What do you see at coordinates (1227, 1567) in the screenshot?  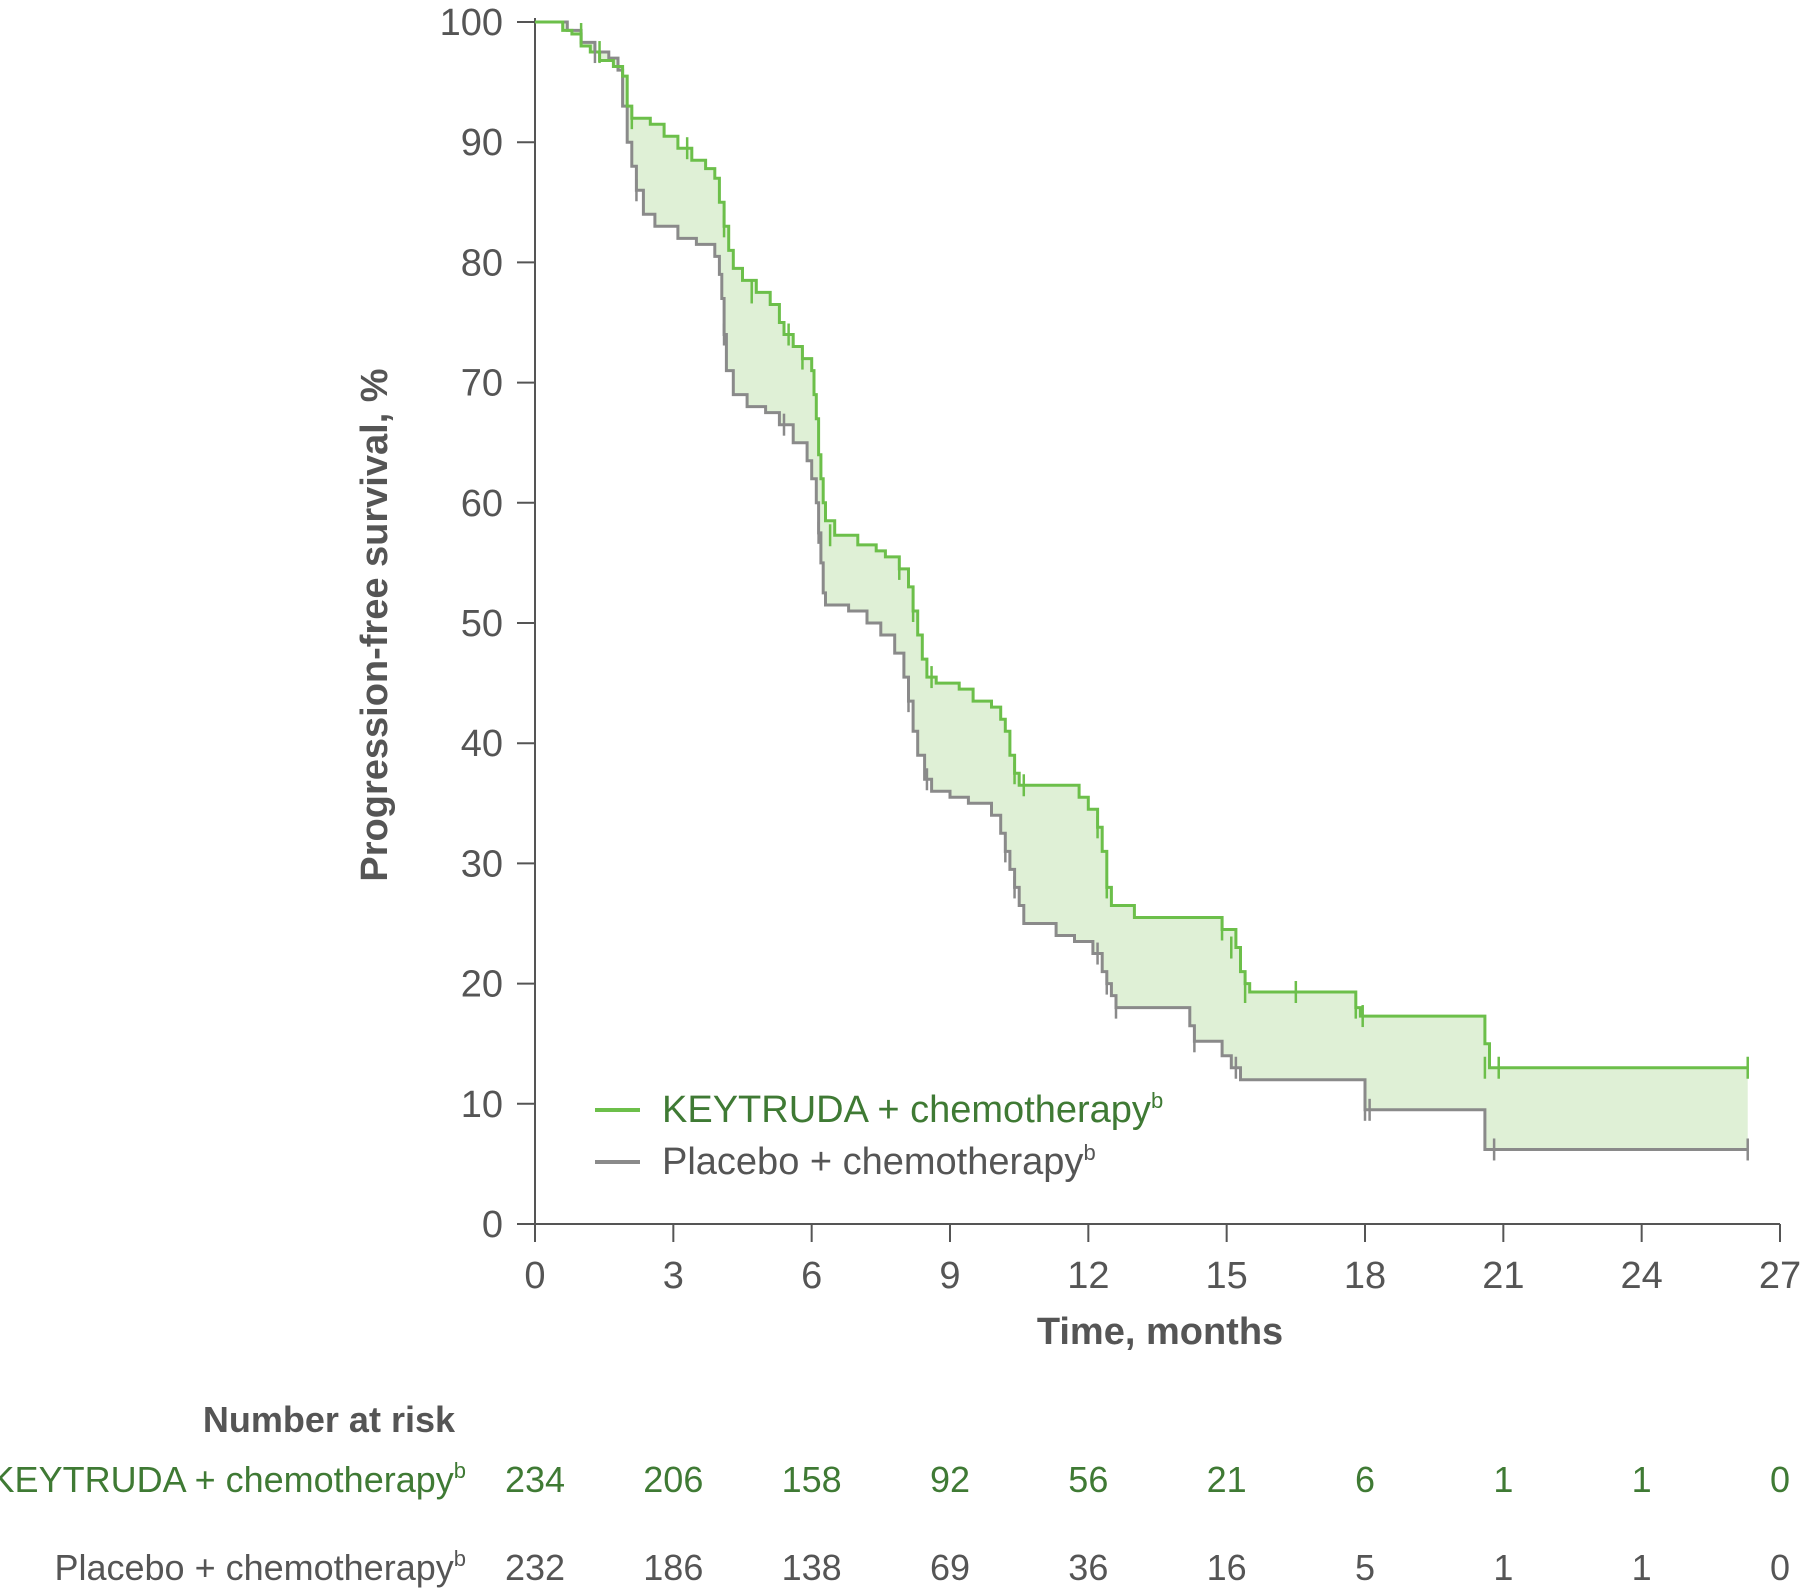 I see `risk-value: 16` at bounding box center [1227, 1567].